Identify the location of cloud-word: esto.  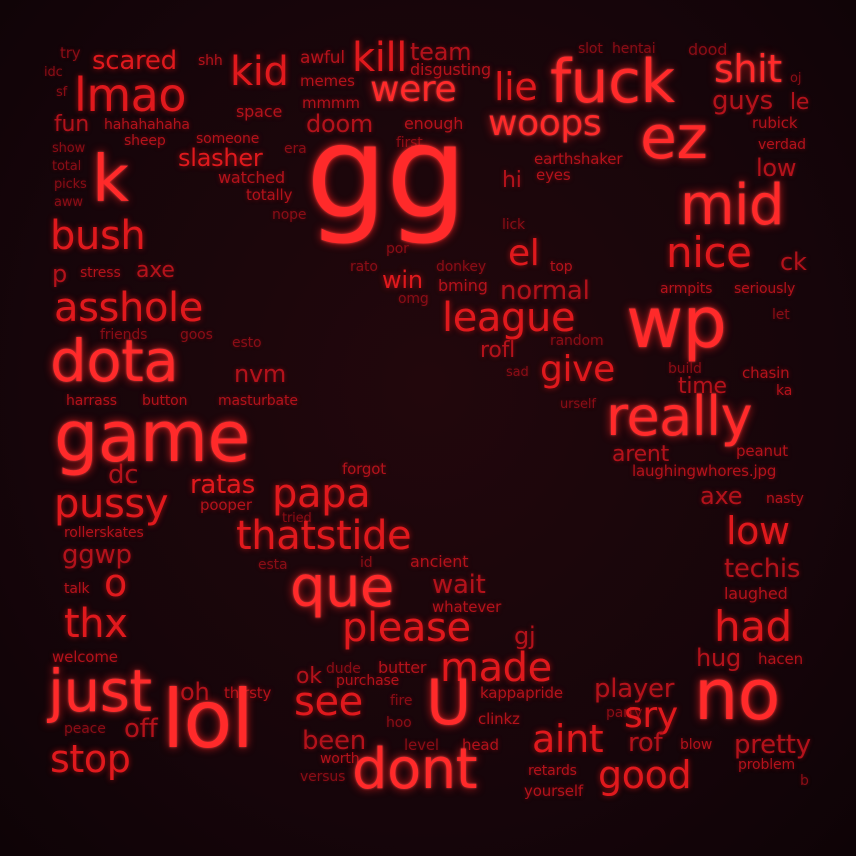
(247, 343).